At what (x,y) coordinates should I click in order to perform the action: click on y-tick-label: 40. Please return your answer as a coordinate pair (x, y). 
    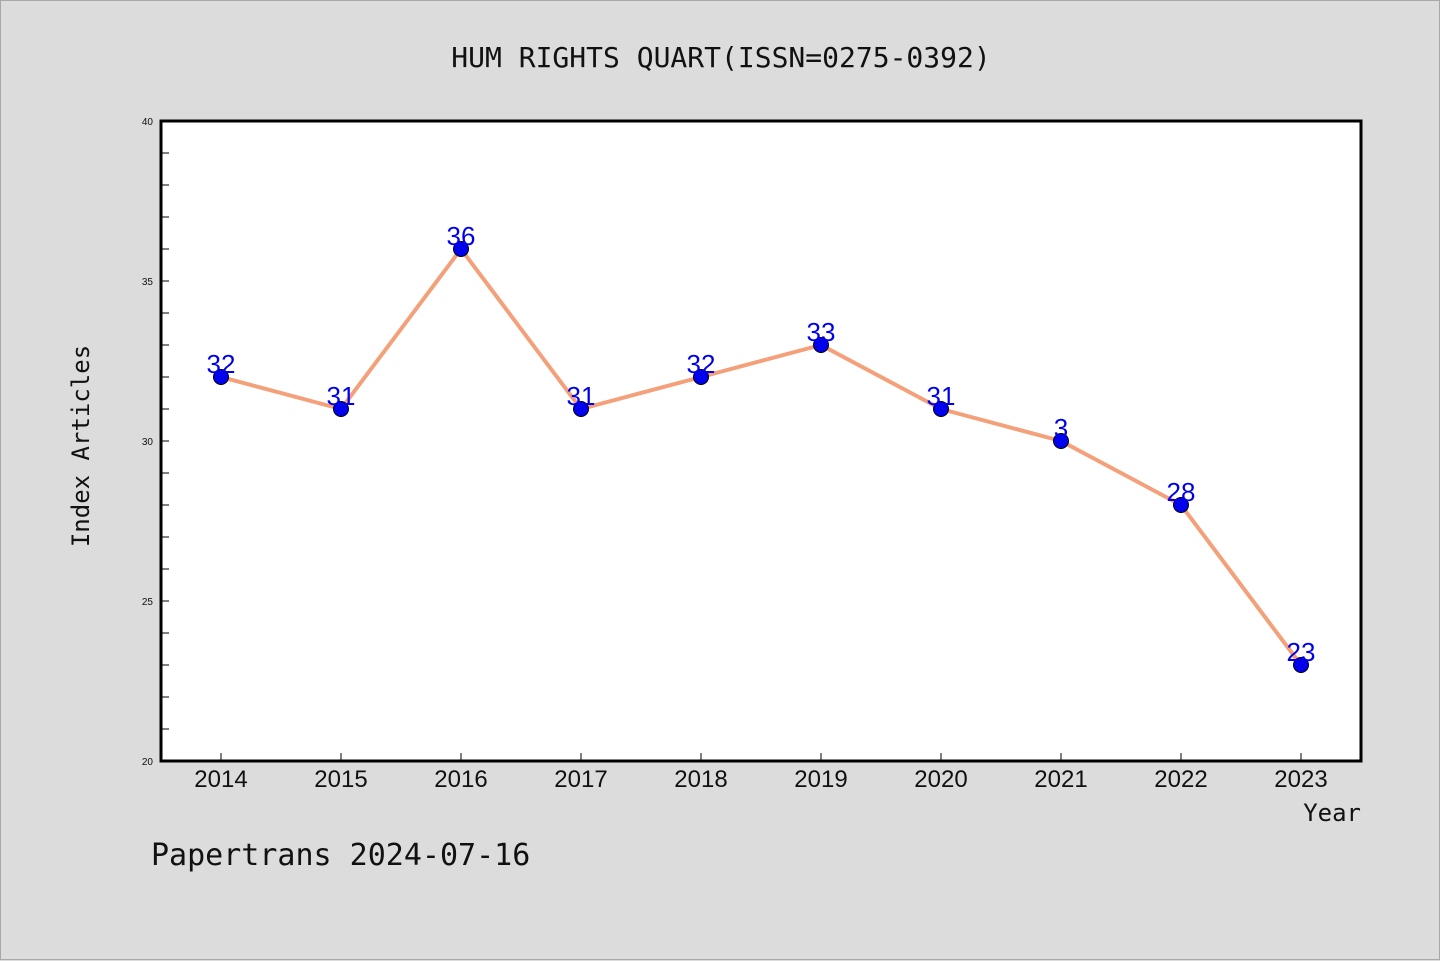
    Looking at the image, I should click on (148, 122).